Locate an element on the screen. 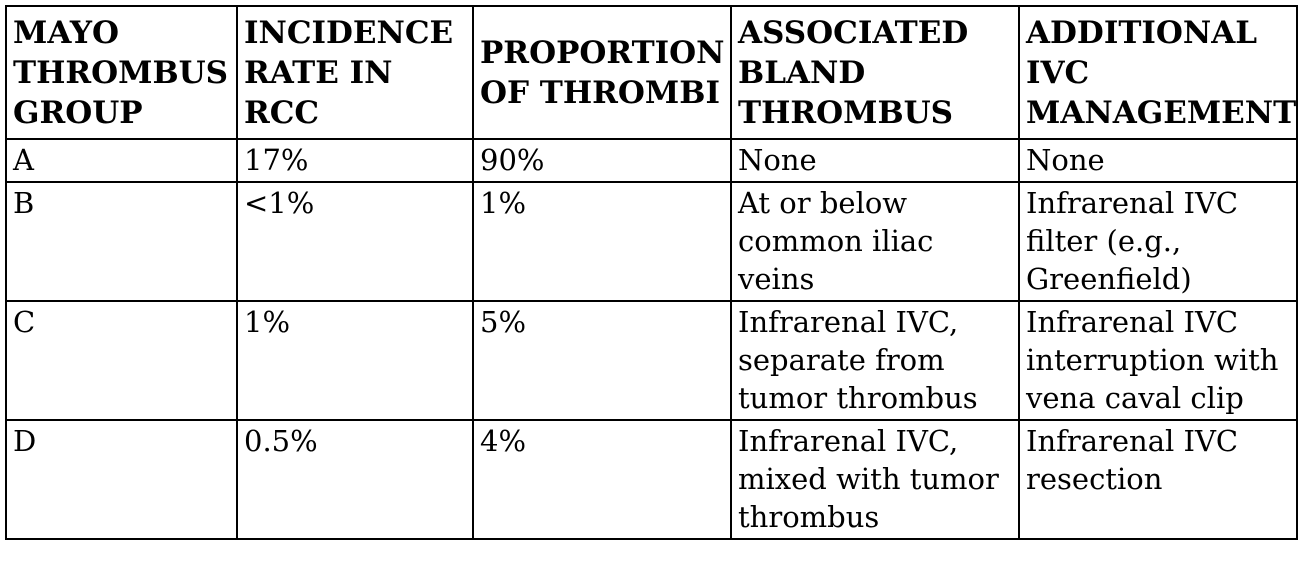  cell-group: B is located at coordinates (121, 241).